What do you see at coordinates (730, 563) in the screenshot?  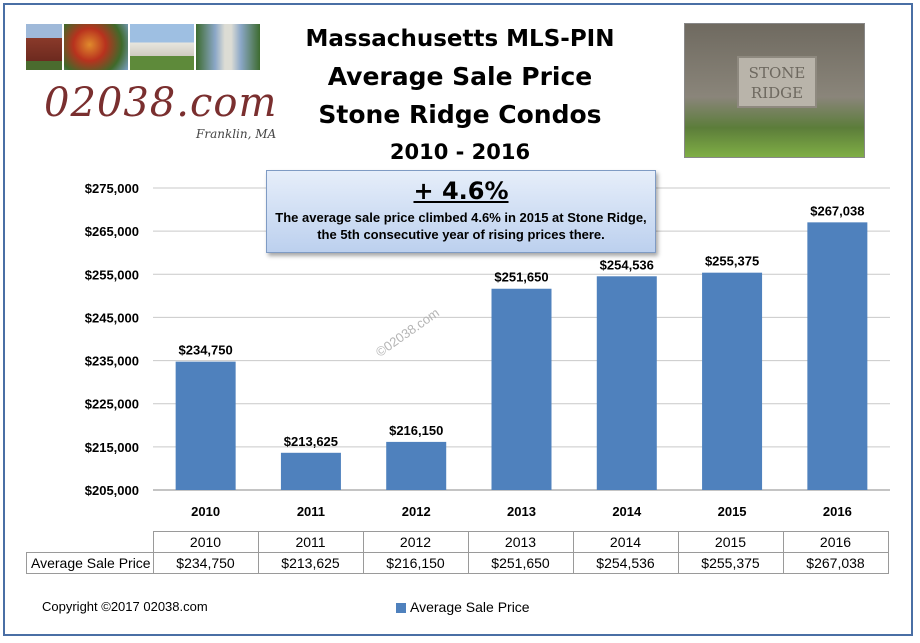 I see `data-table-value: $255,375` at bounding box center [730, 563].